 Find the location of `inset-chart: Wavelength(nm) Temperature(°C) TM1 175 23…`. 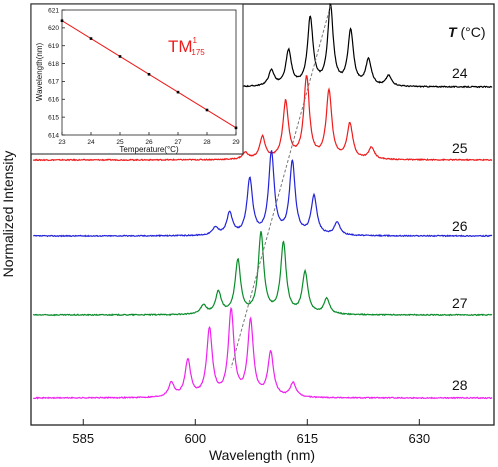

inset-chart: Wavelength(nm) Temperature(°C) TM1 175 23… is located at coordinates (137, 79).